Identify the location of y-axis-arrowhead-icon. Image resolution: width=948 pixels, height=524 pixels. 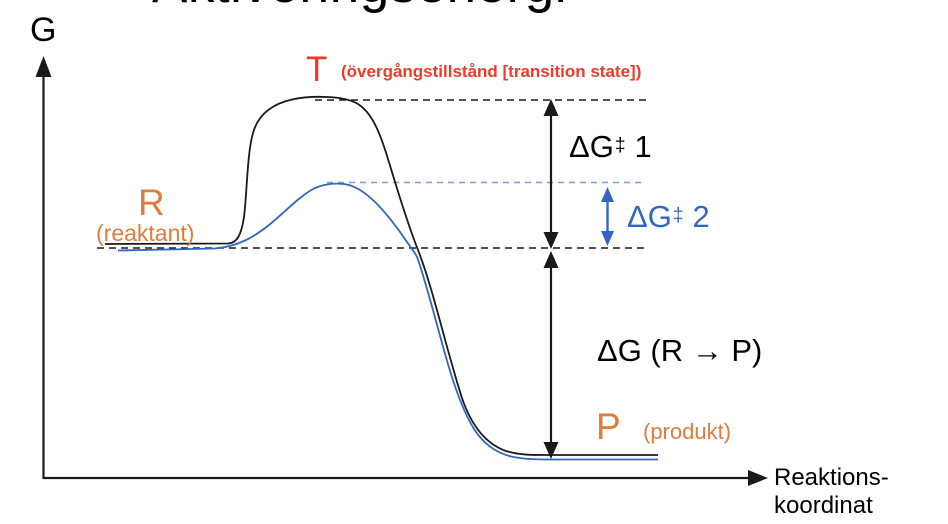
(43, 66).